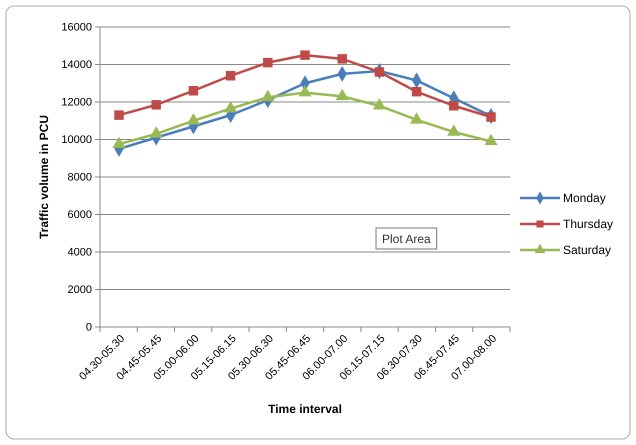  I want to click on y-tick-label: 10000, so click(76, 140).